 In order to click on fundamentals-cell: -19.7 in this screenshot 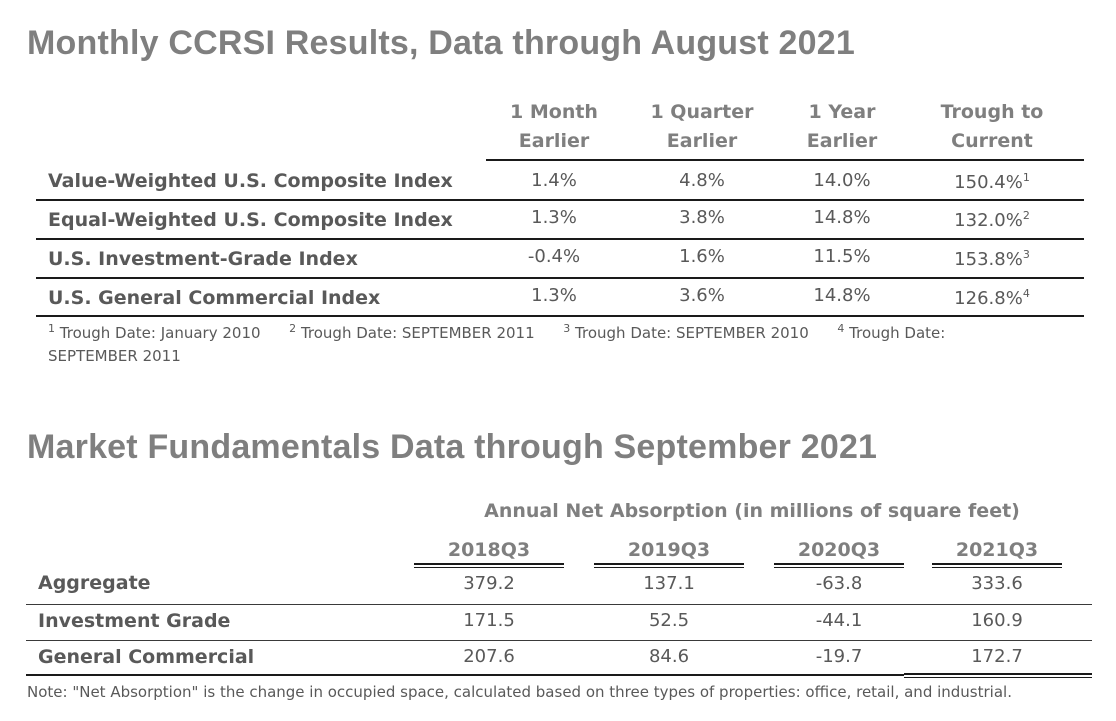, I will do `click(839, 656)`.